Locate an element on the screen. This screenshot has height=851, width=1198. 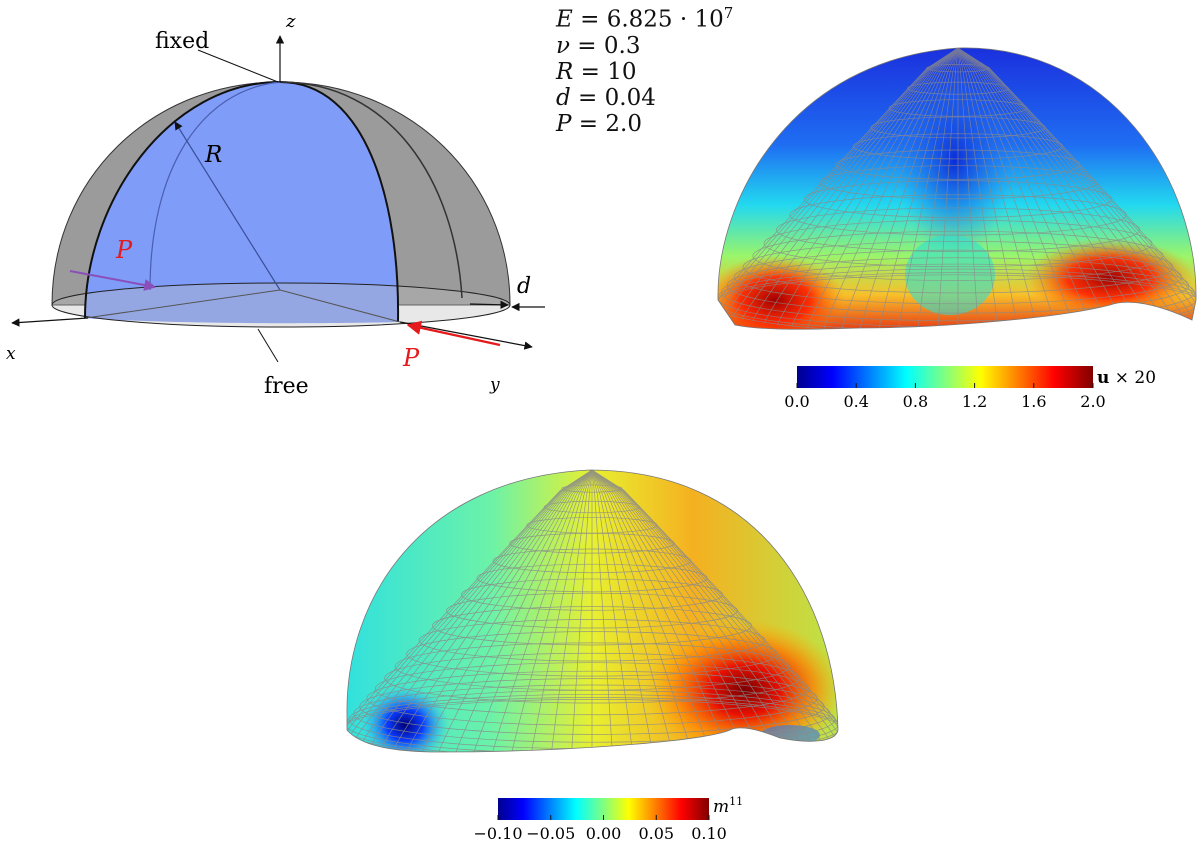
moment-colorbar-label: m11 is located at coordinates (728, 806).